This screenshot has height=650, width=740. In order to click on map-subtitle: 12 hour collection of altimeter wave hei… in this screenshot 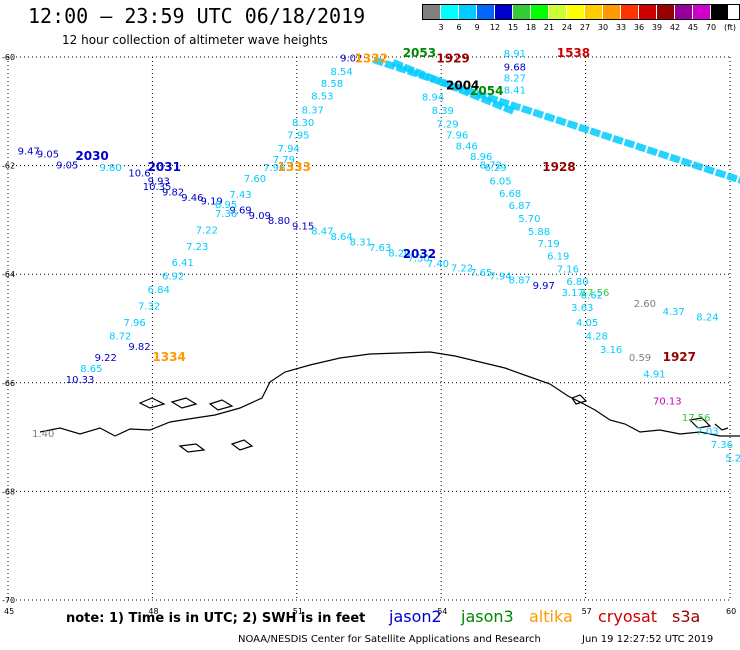, I will do `click(195, 40)`.